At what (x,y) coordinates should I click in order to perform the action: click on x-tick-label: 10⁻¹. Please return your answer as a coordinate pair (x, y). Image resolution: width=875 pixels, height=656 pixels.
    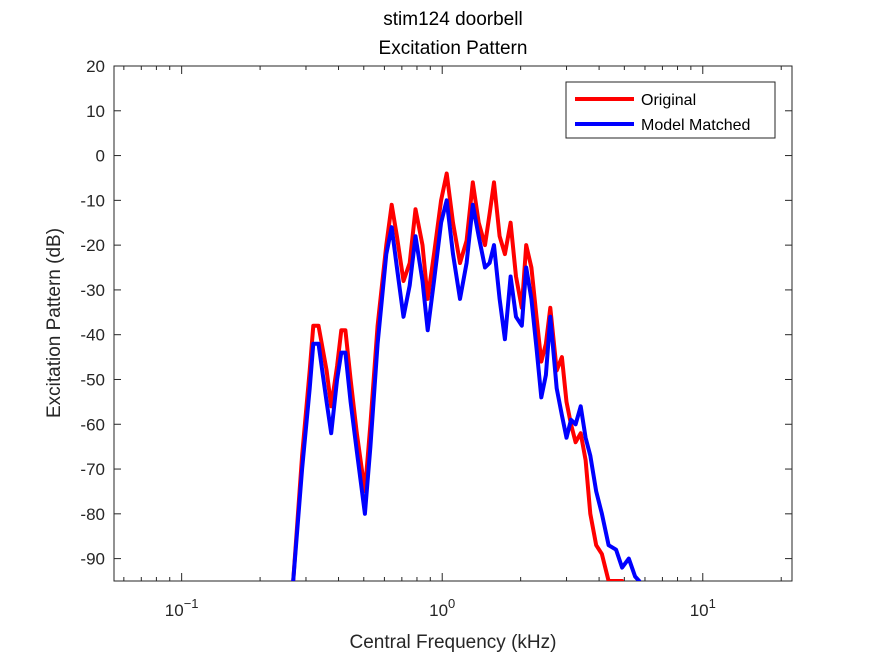
    Looking at the image, I should click on (182, 608).